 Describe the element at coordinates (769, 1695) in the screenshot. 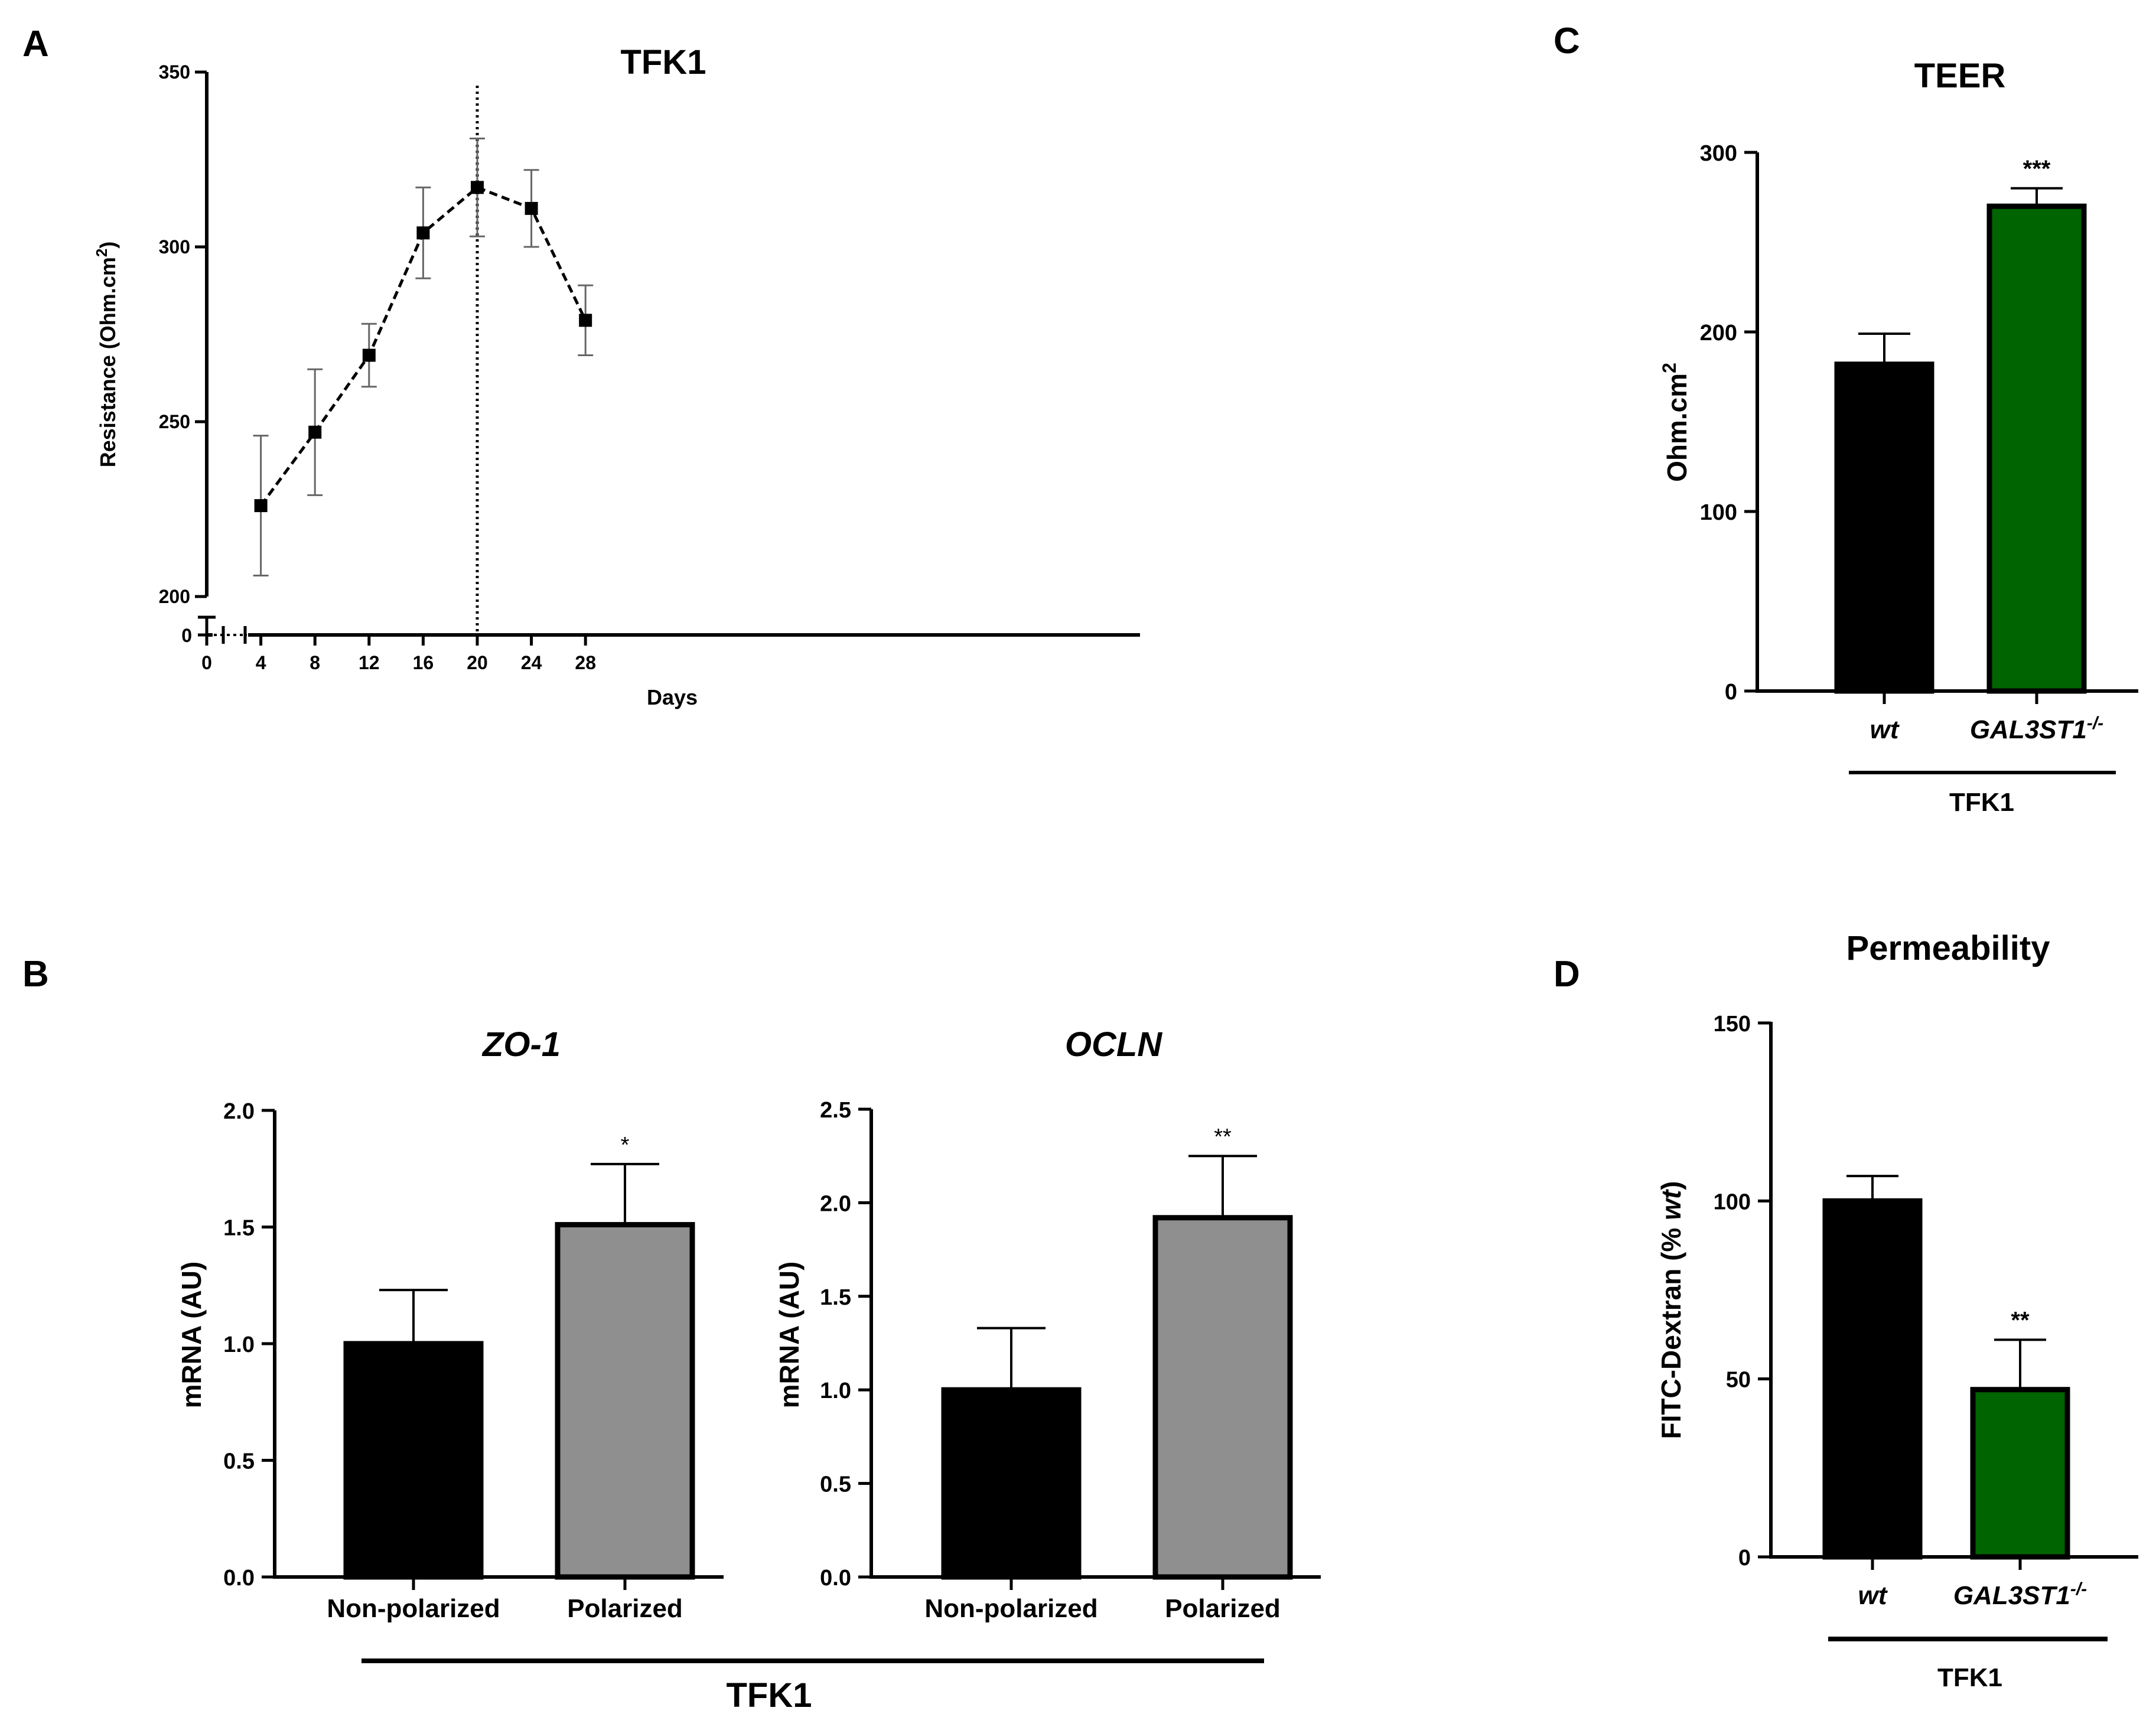

I see `panel-b-group-label: TFK1` at that location.